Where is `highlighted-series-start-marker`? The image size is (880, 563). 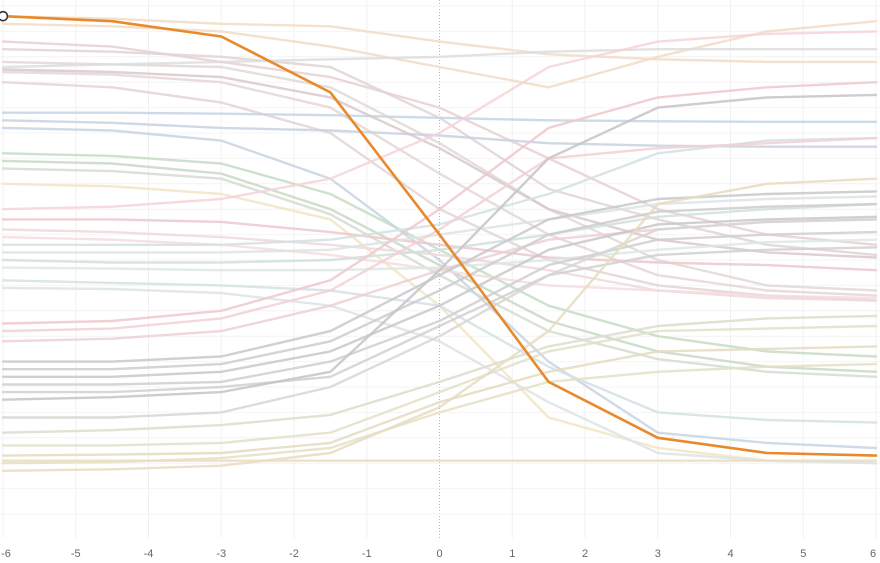
highlighted-series-start-marker is located at coordinates (4, 16).